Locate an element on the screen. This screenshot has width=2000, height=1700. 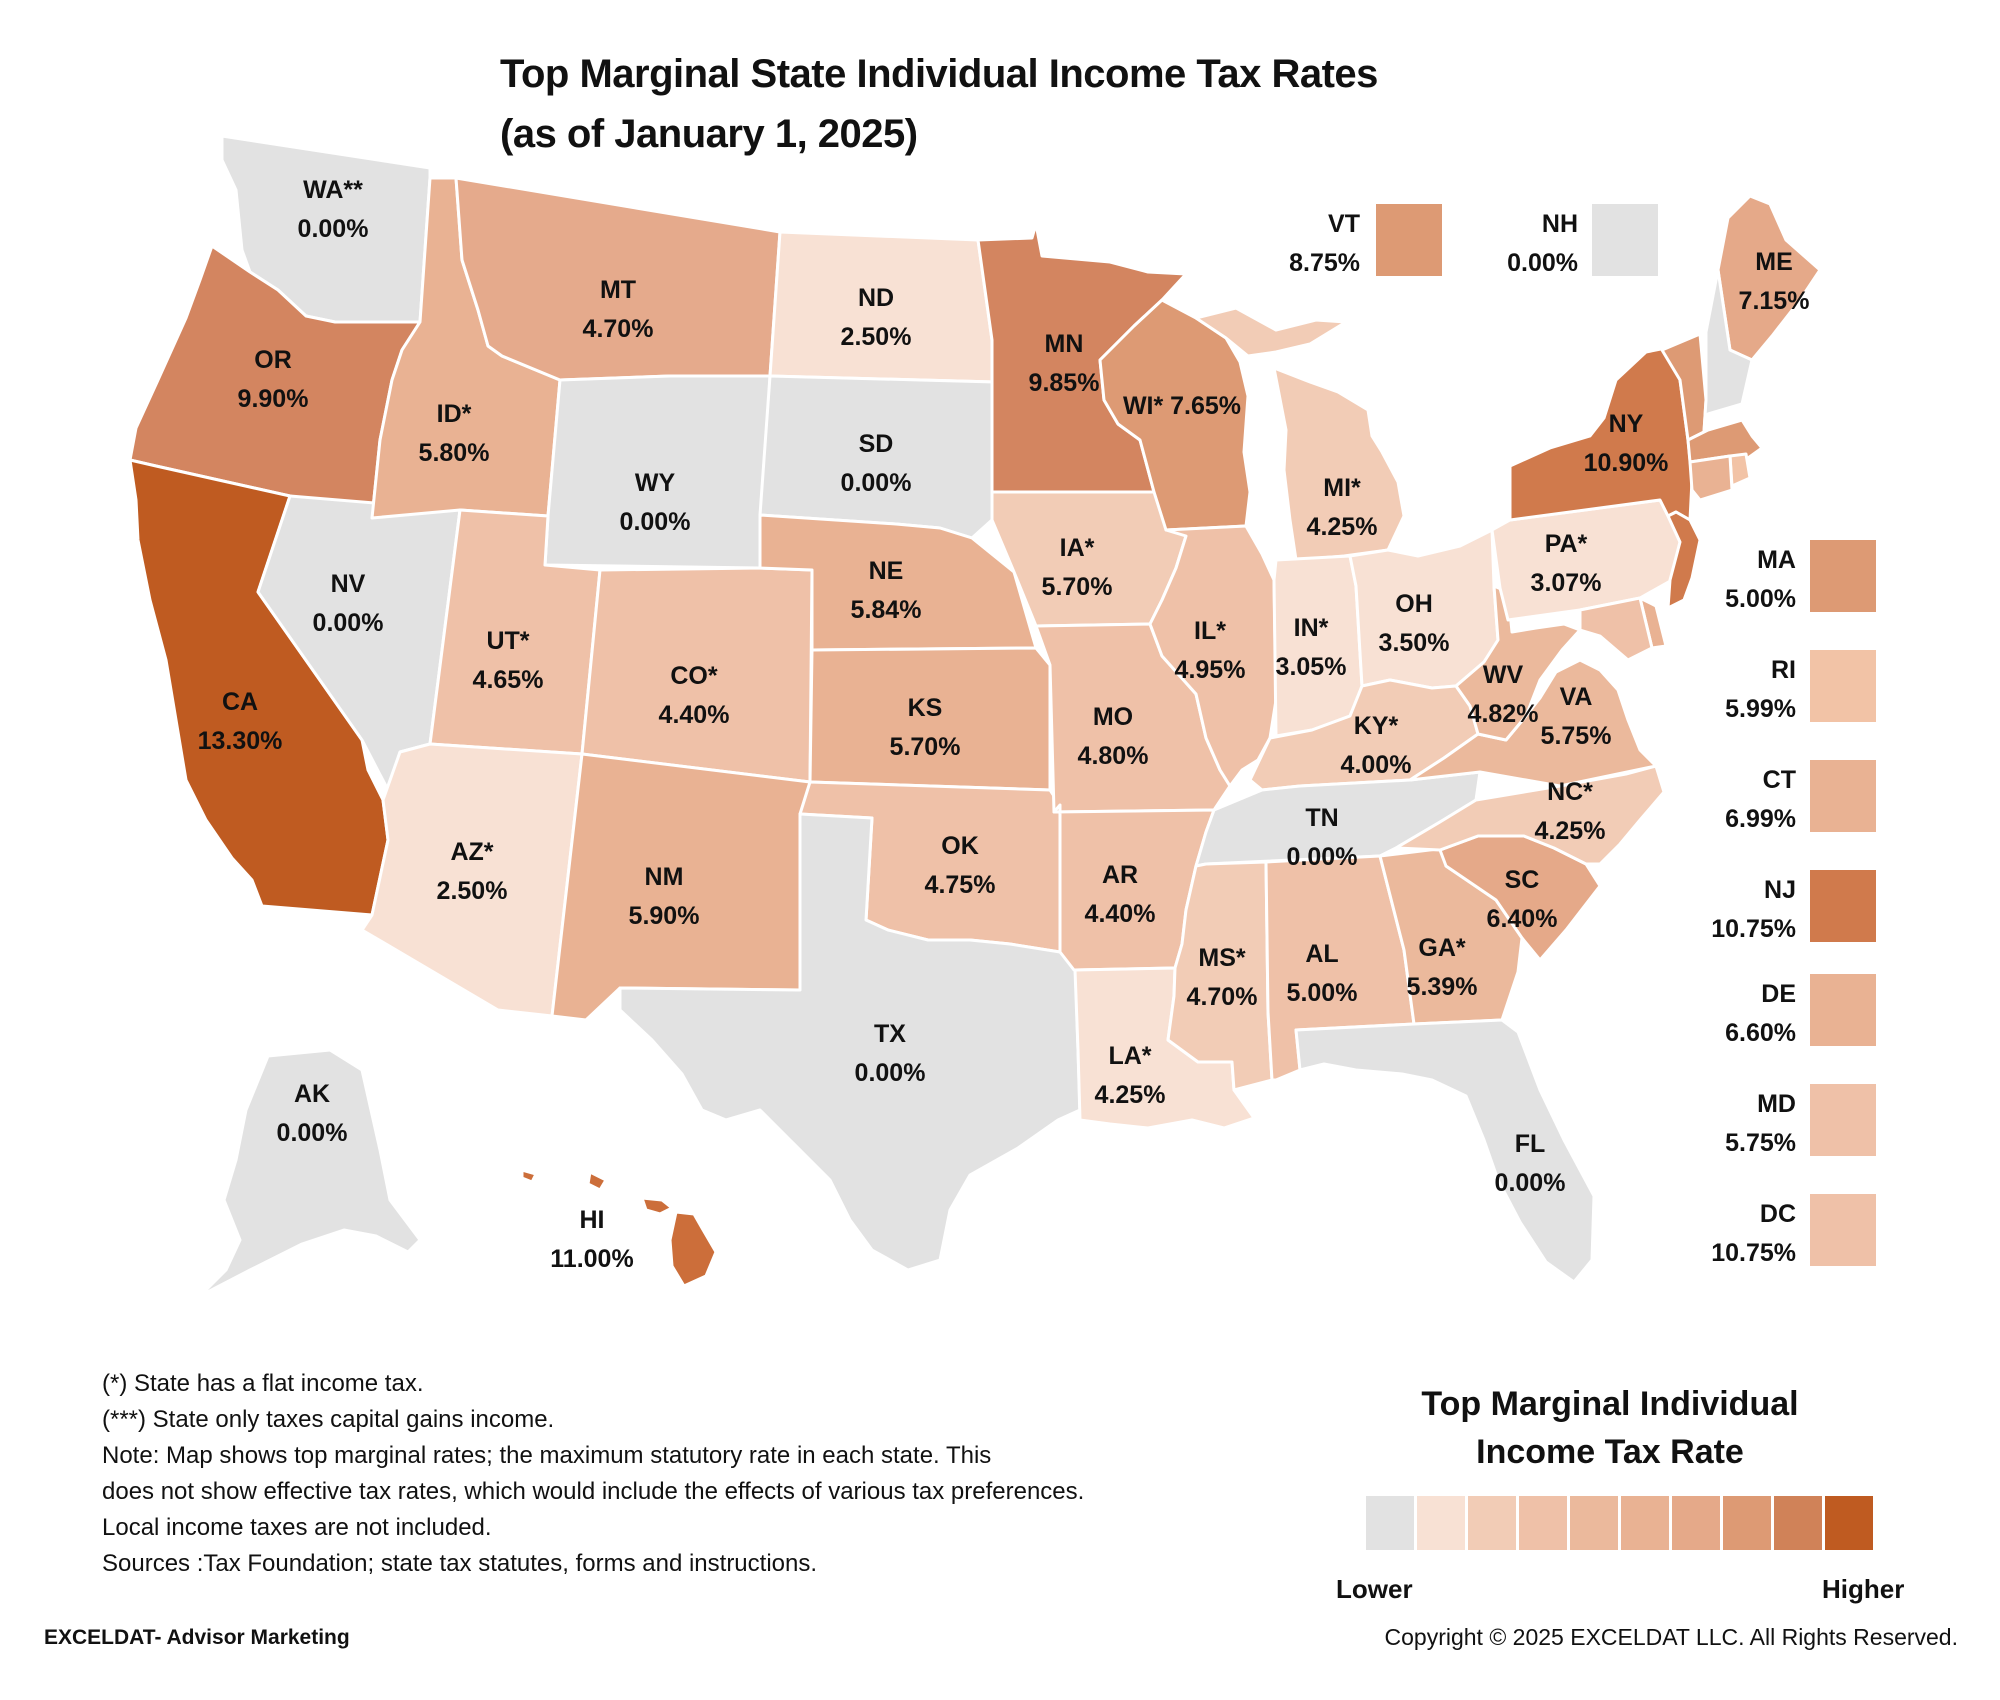
state-rate-ne: 5.84% is located at coordinates (886, 610).